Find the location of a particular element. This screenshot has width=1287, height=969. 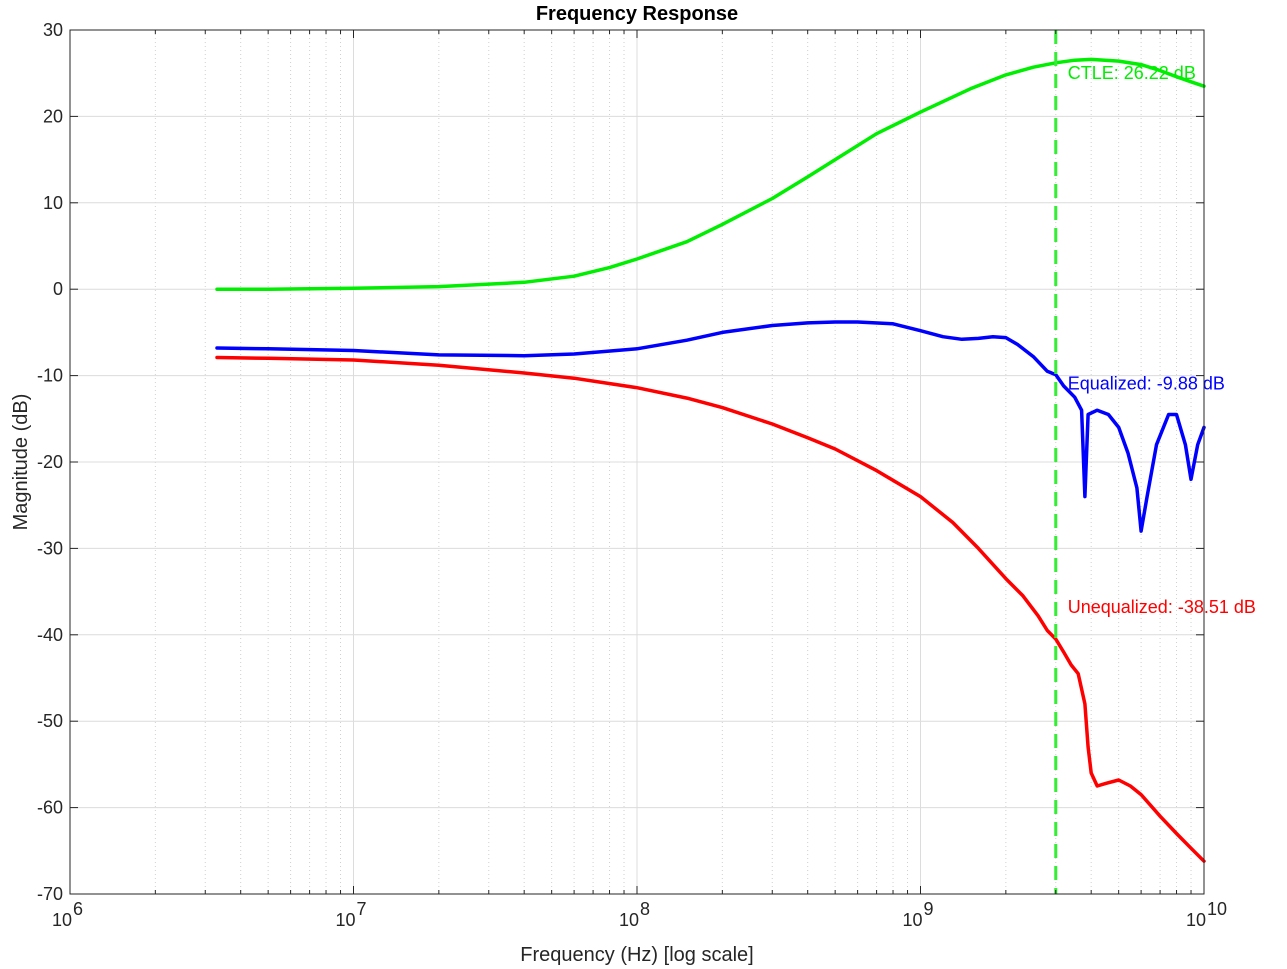

y-tick-label: 10 is located at coordinates (53, 203).